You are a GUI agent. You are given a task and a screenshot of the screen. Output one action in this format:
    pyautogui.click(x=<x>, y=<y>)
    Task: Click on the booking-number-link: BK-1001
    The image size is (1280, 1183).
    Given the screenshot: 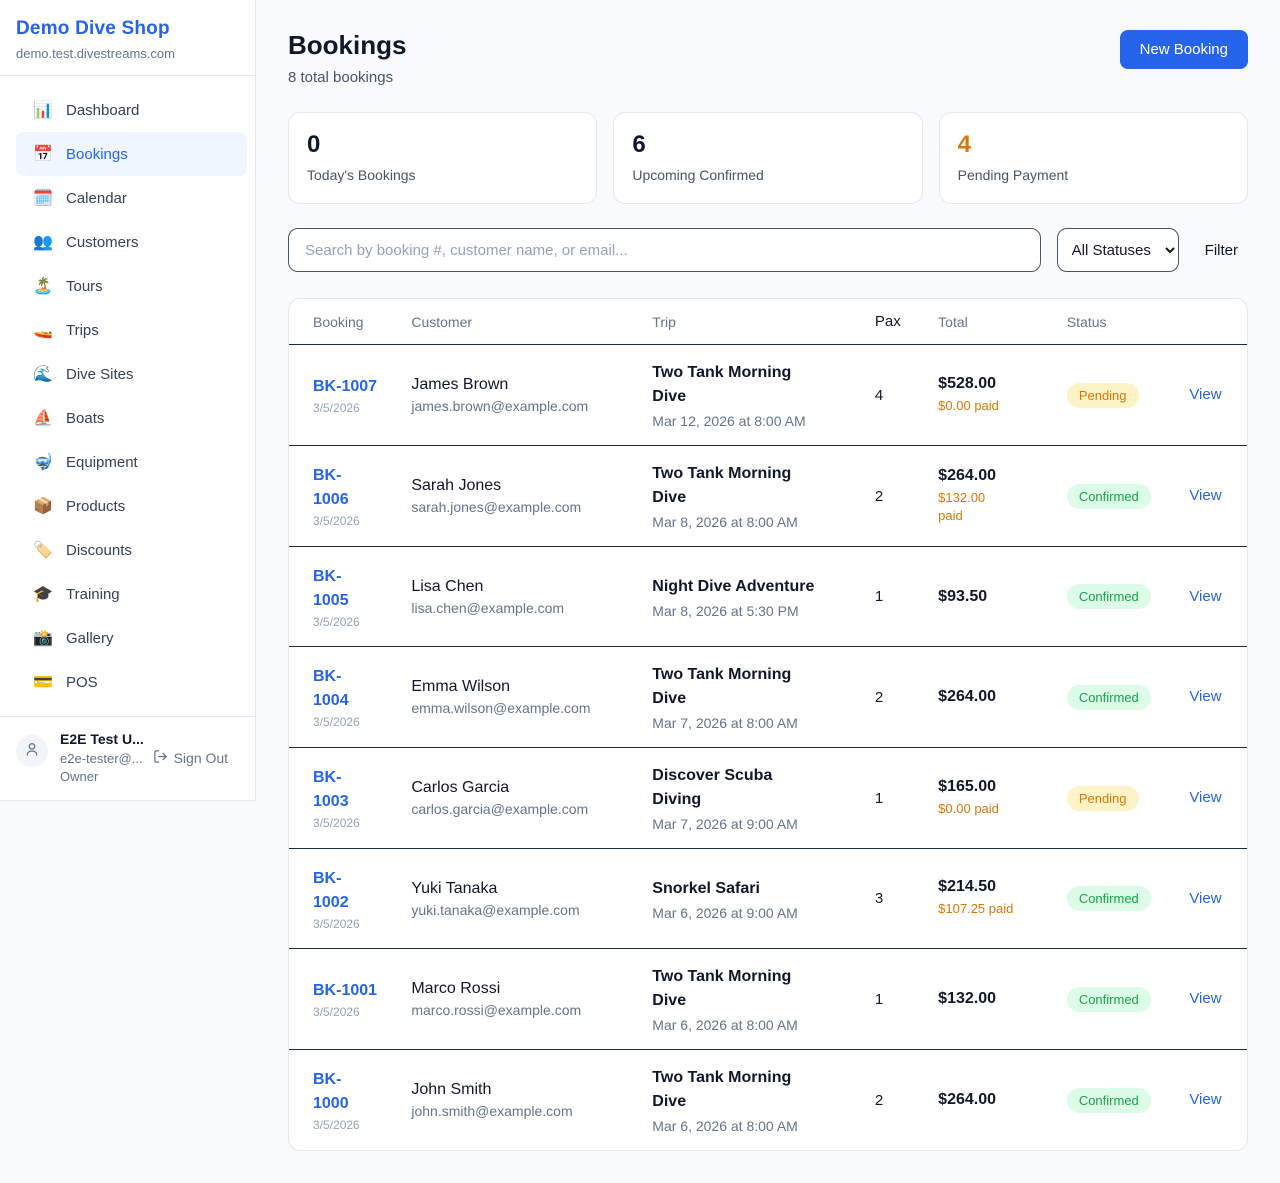 What is the action you would take?
    pyautogui.click(x=345, y=990)
    